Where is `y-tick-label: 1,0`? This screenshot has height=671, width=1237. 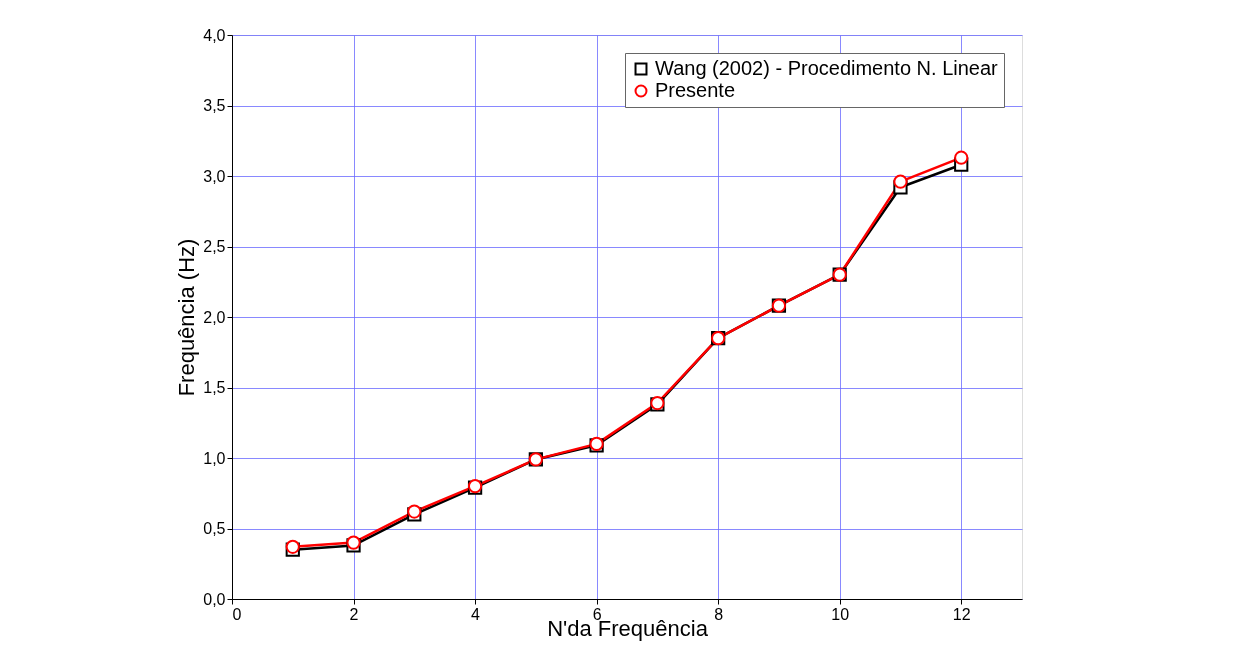 y-tick-label: 1,0 is located at coordinates (214, 458).